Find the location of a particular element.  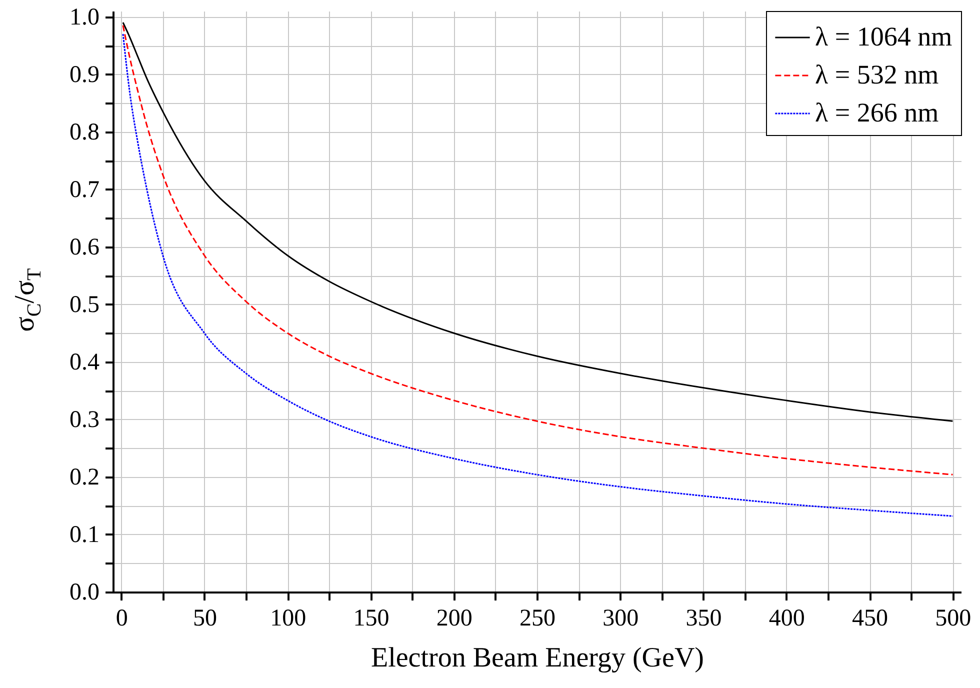

y-tick-label: 0.7 is located at coordinates (85, 189).